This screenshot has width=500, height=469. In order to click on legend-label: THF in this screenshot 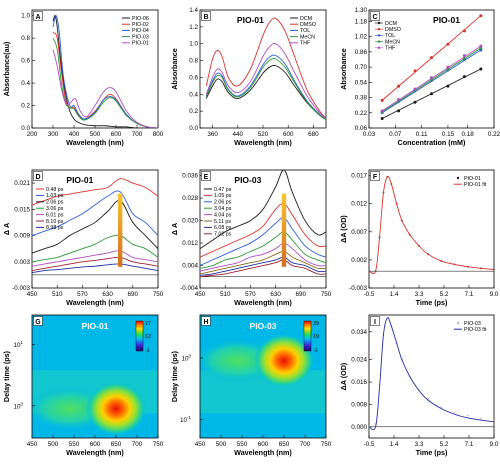, I will do `click(305, 44)`.